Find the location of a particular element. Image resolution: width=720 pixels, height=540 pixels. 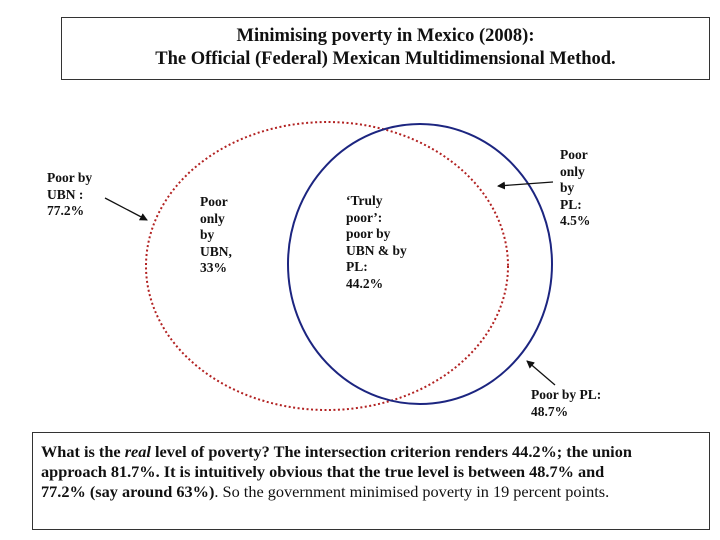

arrow-poor-by-pl is located at coordinates (541, 373).